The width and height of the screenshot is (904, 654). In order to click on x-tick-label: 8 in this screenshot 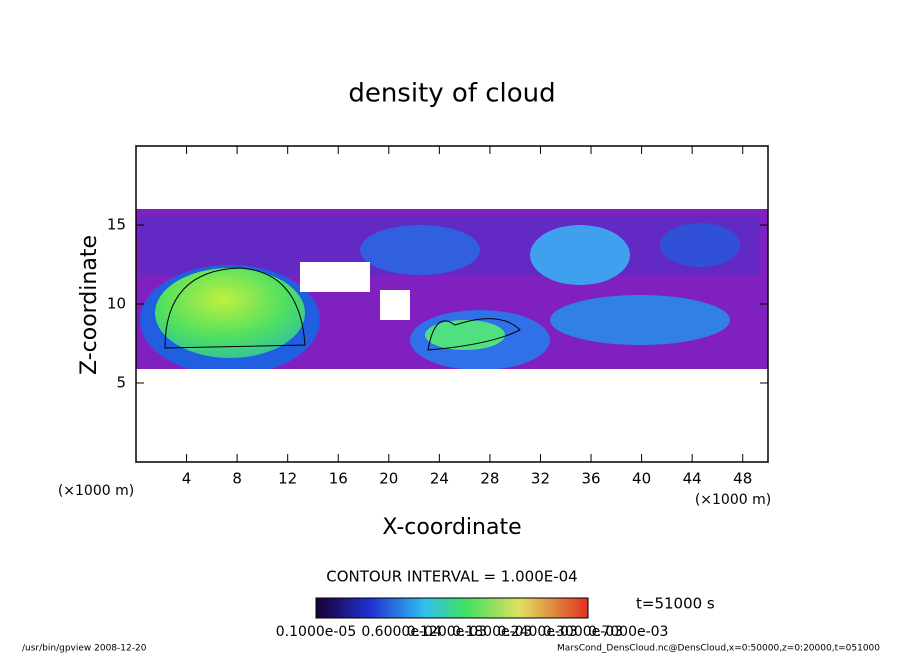, I will do `click(237, 479)`.